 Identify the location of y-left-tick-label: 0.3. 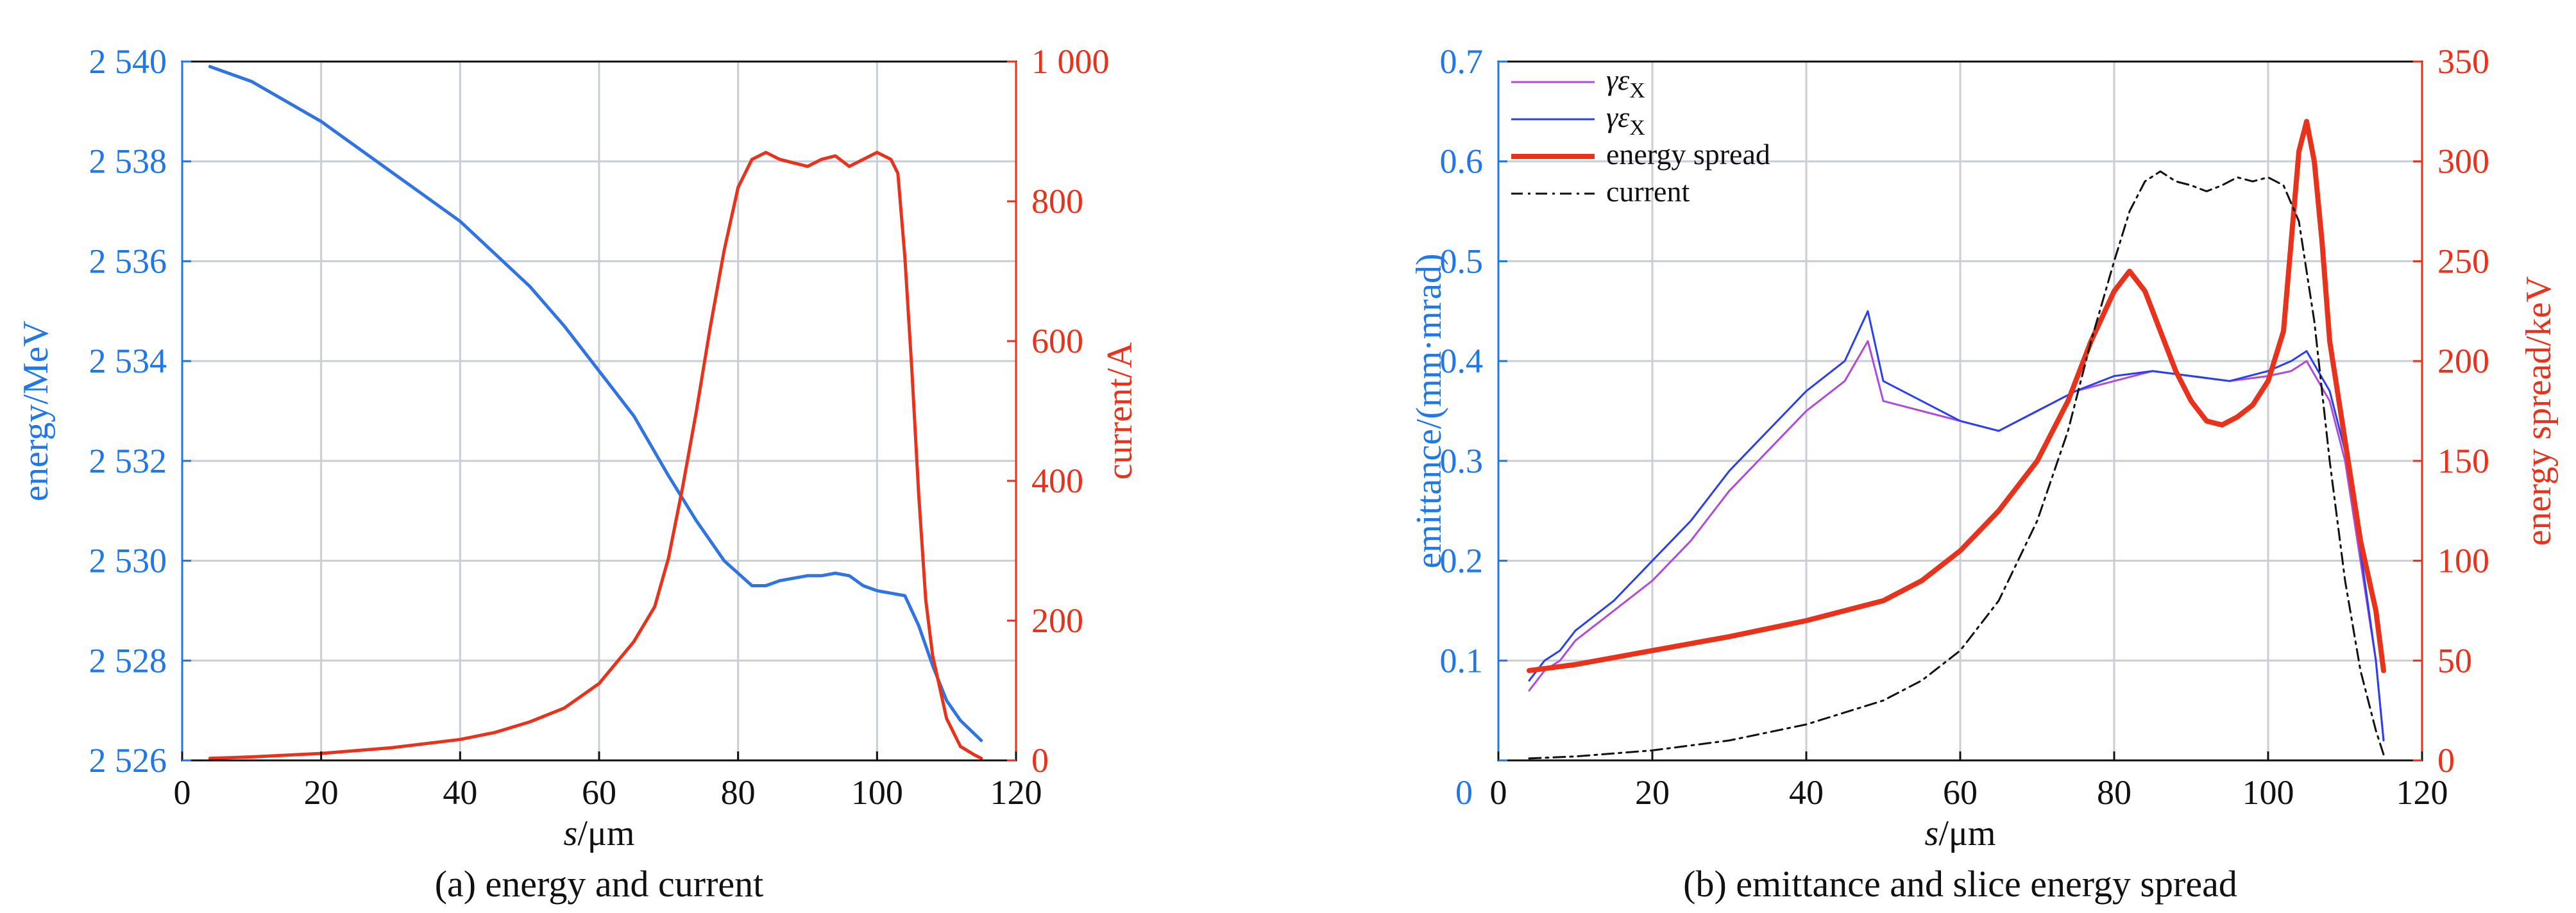
(1462, 461).